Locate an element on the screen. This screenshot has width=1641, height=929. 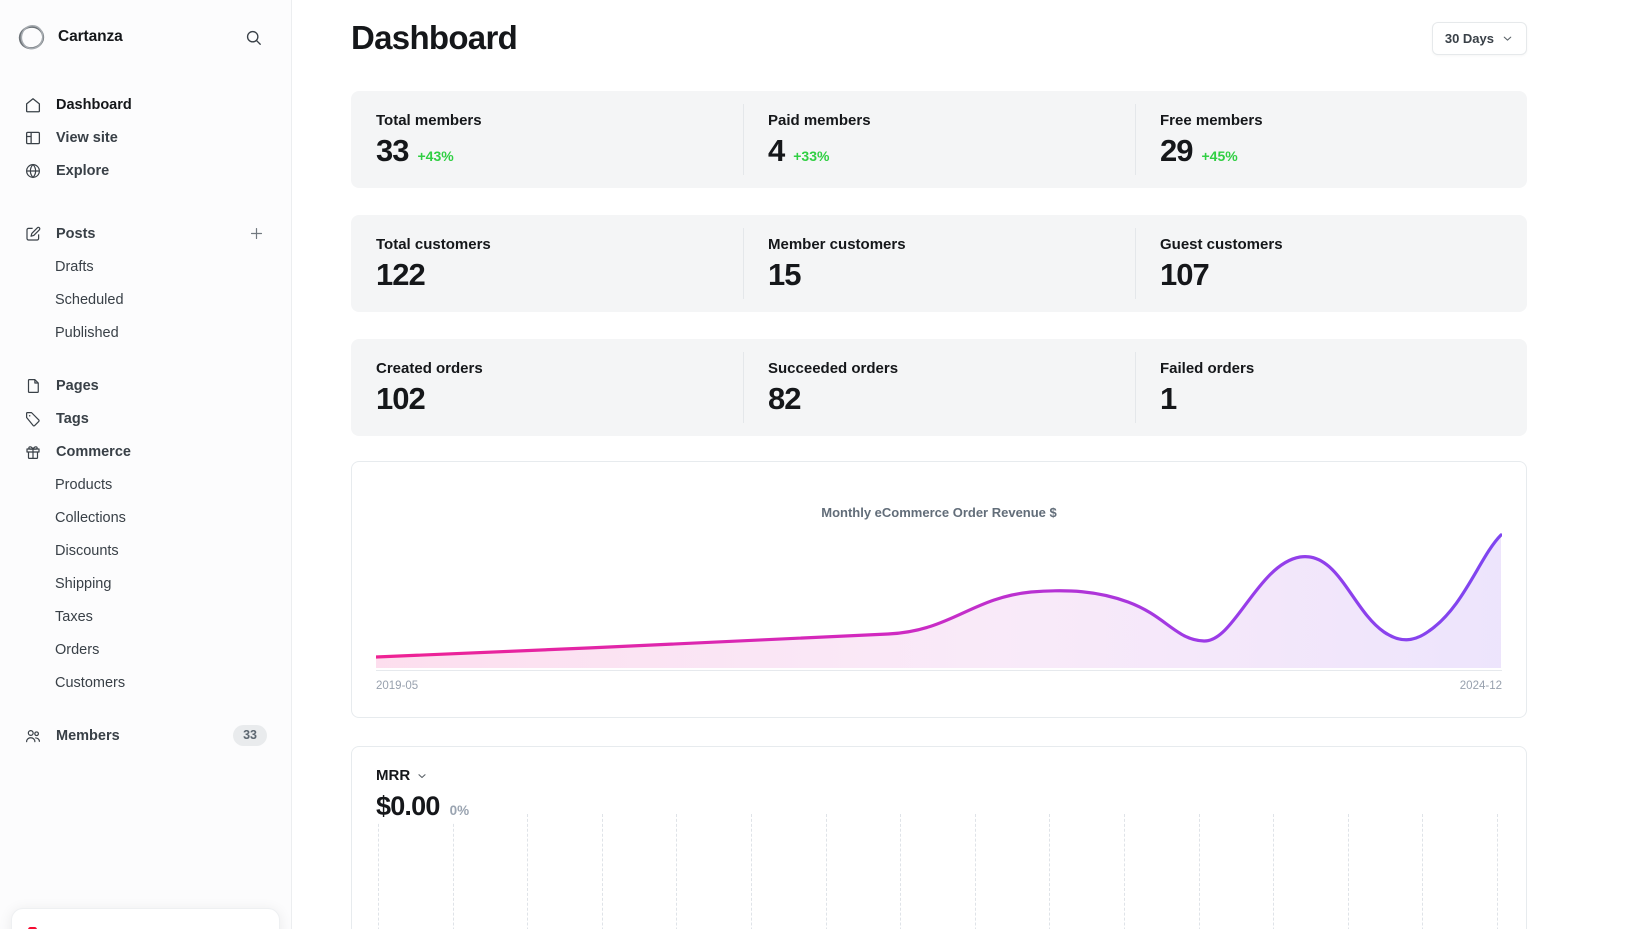
notification-icon is located at coordinates (32, 928).